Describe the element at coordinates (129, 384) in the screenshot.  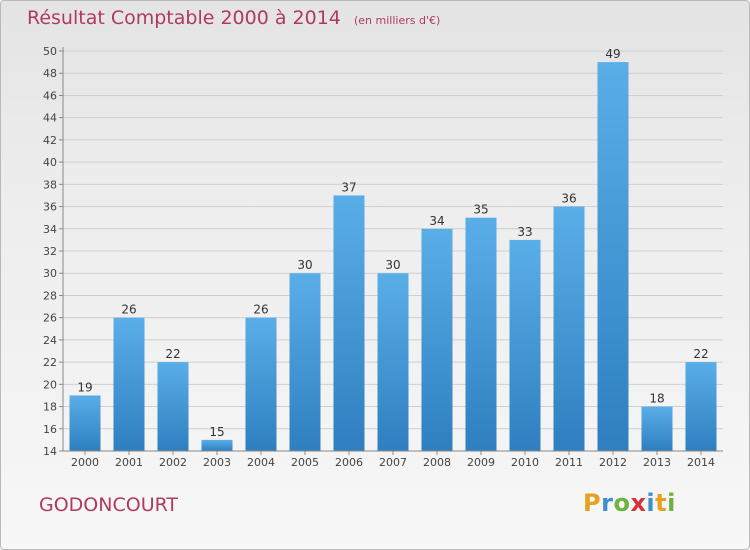
I see `bar-2001` at that location.